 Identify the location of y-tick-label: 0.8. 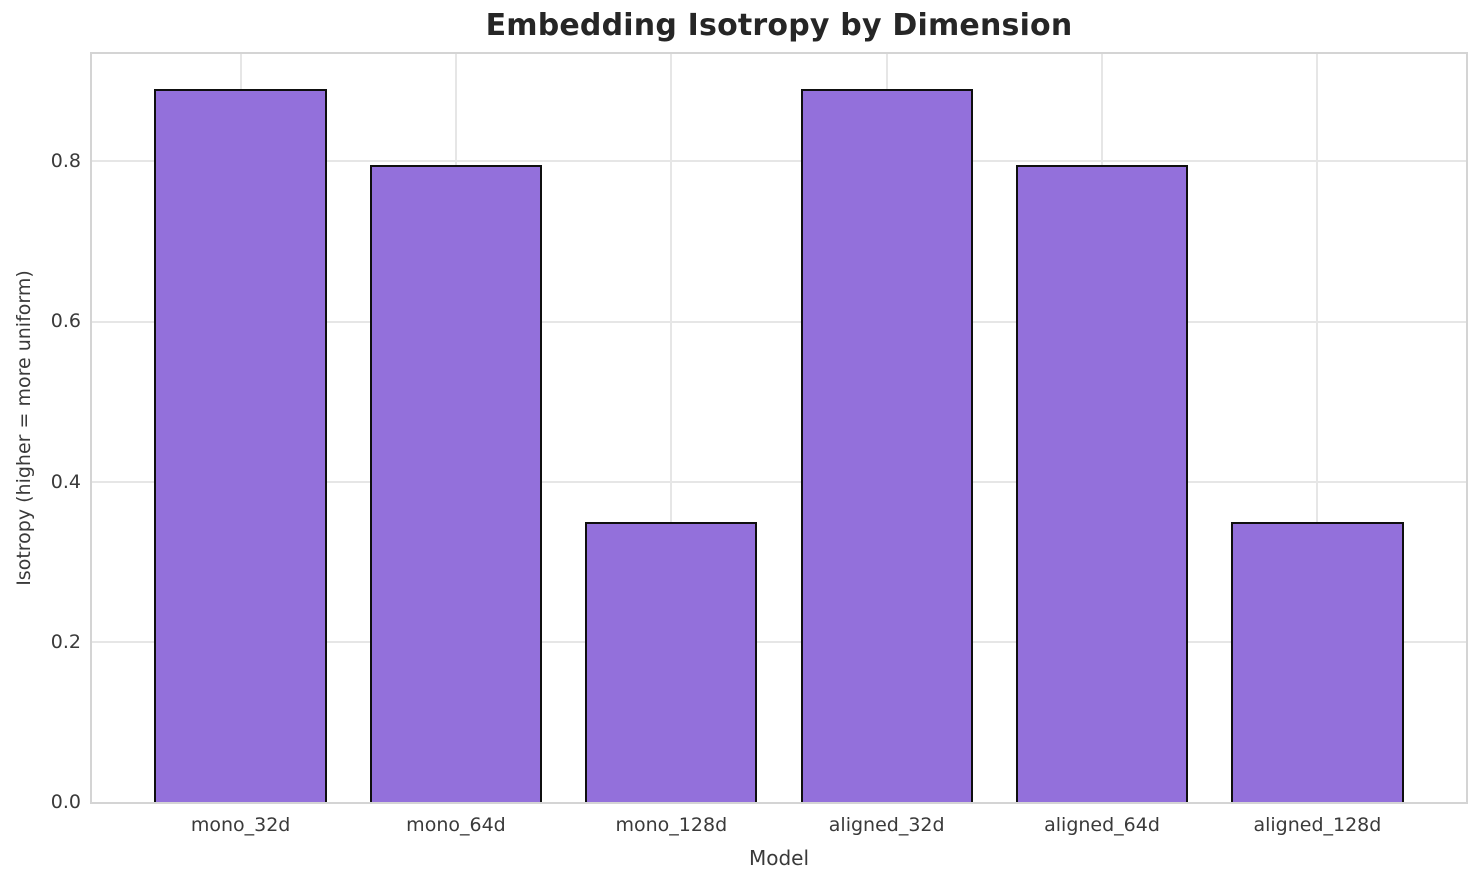
(65, 161).